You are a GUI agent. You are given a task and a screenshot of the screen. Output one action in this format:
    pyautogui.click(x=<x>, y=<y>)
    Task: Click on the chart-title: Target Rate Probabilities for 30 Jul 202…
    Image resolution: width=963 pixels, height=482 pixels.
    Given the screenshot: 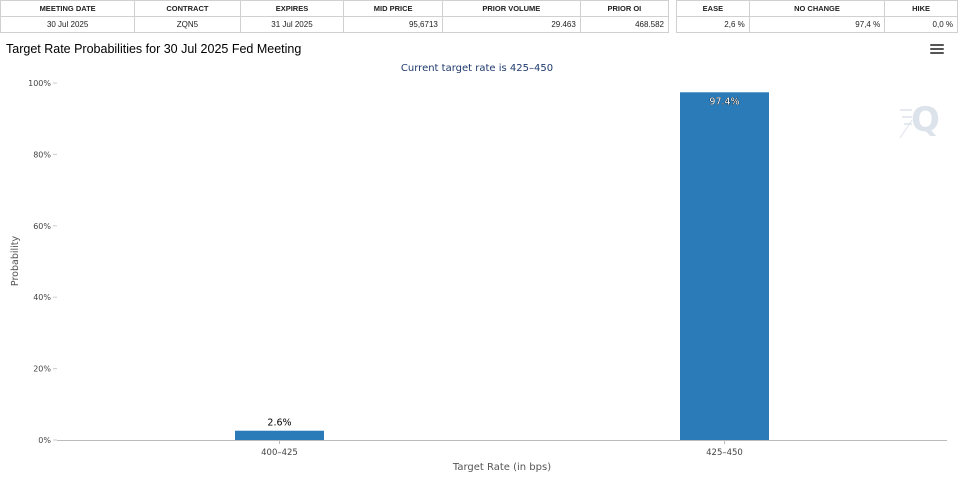 What is the action you would take?
    pyautogui.click(x=154, y=49)
    